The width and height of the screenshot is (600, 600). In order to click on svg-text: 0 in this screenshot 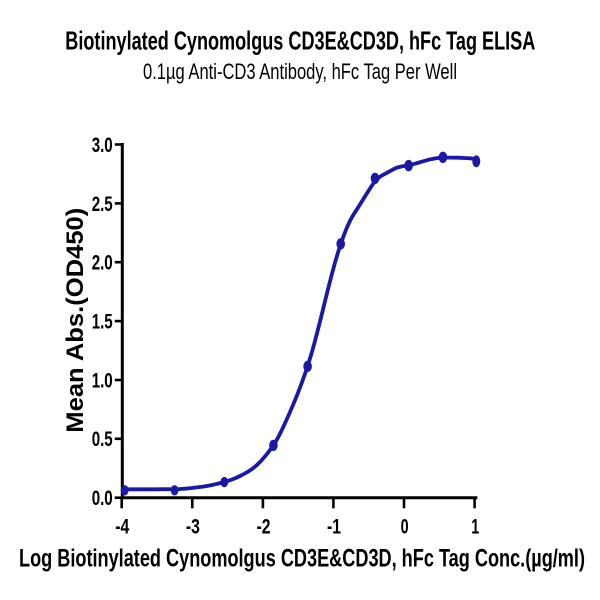, I will do `click(405, 526)`.